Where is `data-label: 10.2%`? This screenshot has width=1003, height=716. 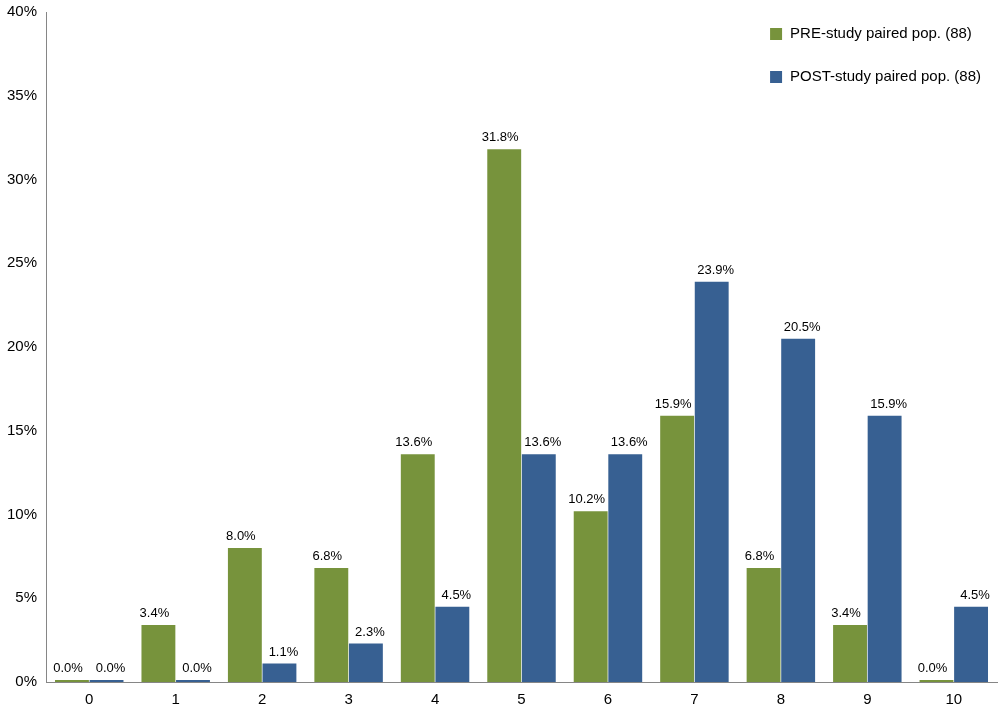
data-label: 10.2% is located at coordinates (587, 499).